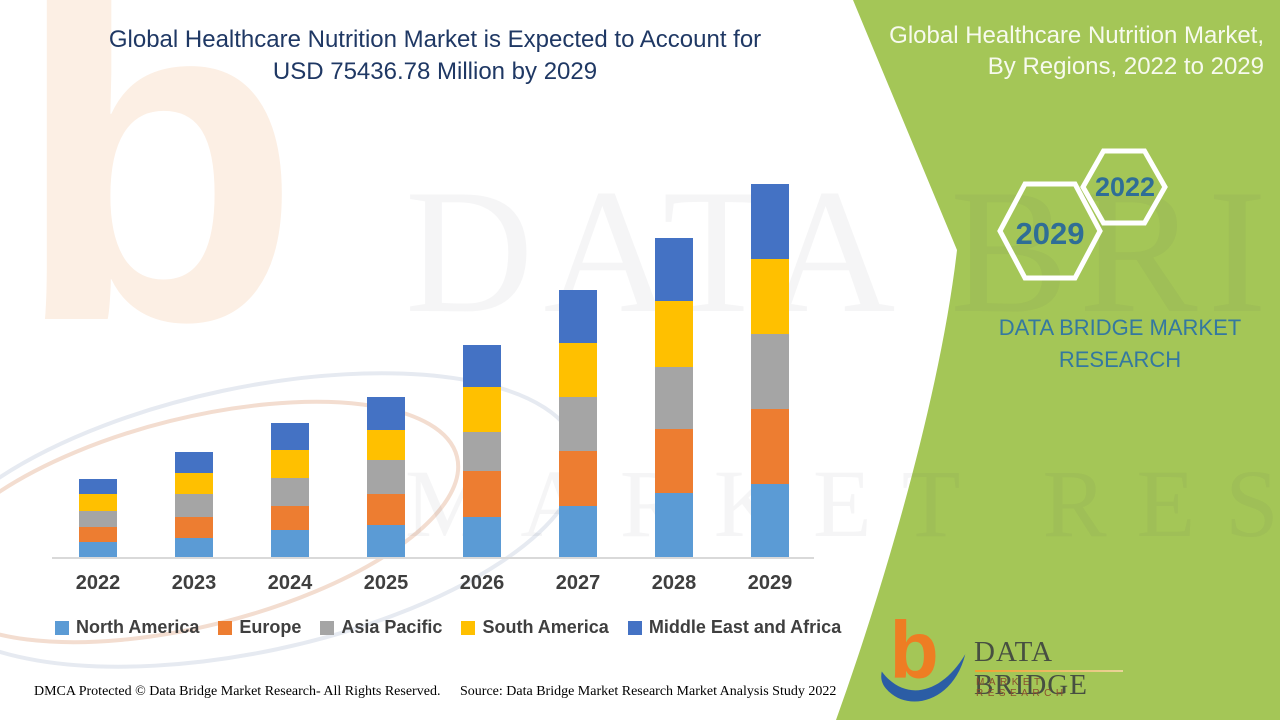 The image size is (1280, 720). I want to click on stacked-bar-2025, so click(386, 477).